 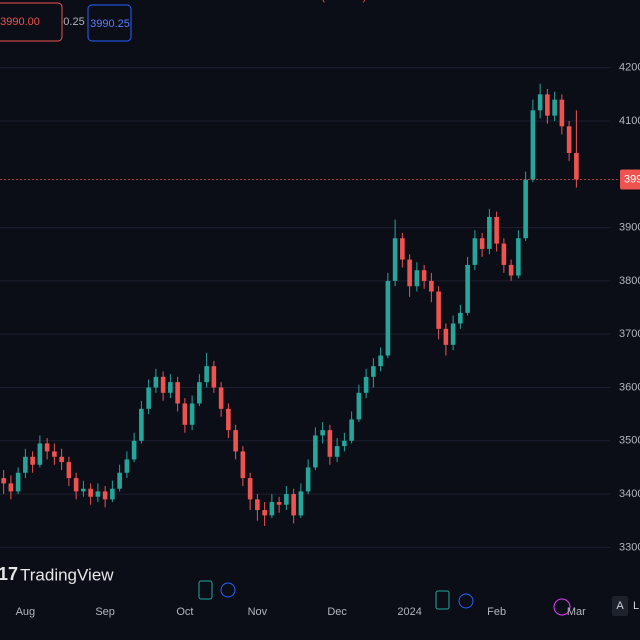 What do you see at coordinates (258, 612) in the screenshot?
I see `x-tick-label: Nov` at bounding box center [258, 612].